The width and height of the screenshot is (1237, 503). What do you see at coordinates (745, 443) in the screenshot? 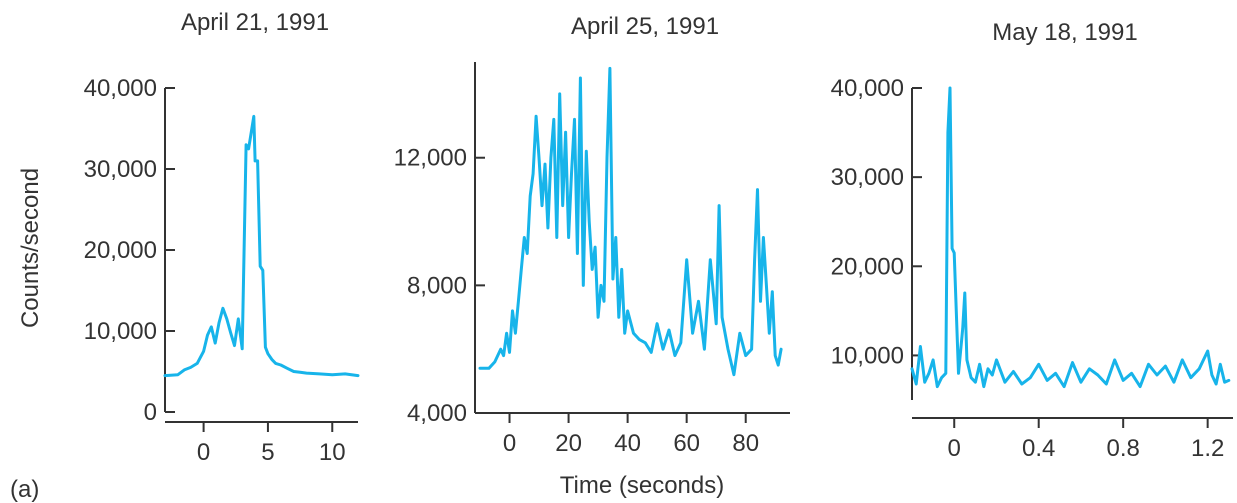
I see `x-tick-label: 80` at bounding box center [745, 443].